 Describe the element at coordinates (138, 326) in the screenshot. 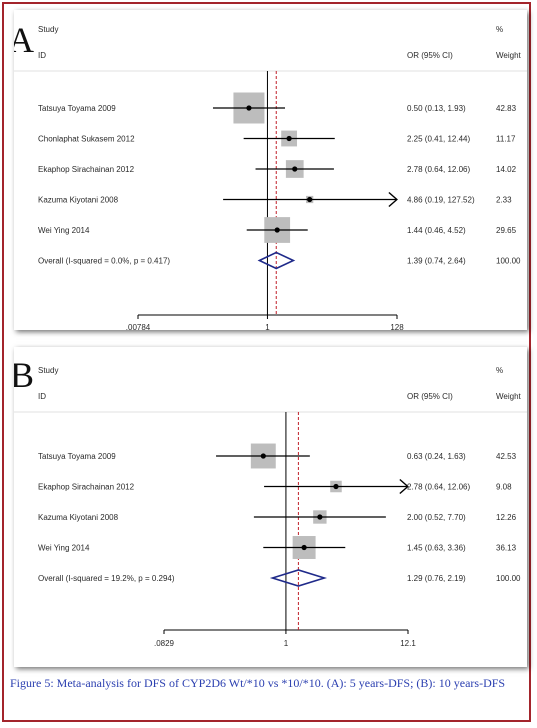

I see `x-tick-label: .00784` at that location.